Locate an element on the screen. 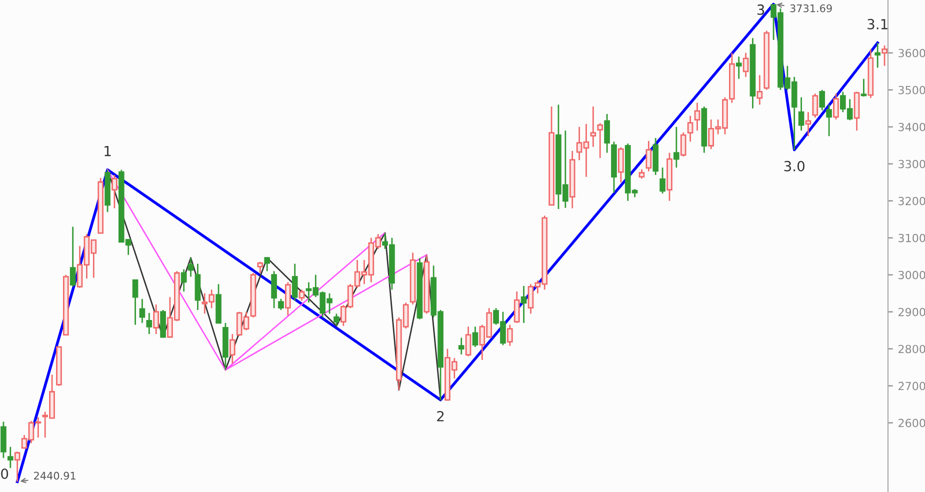  annotation: 3.1 is located at coordinates (878, 24).